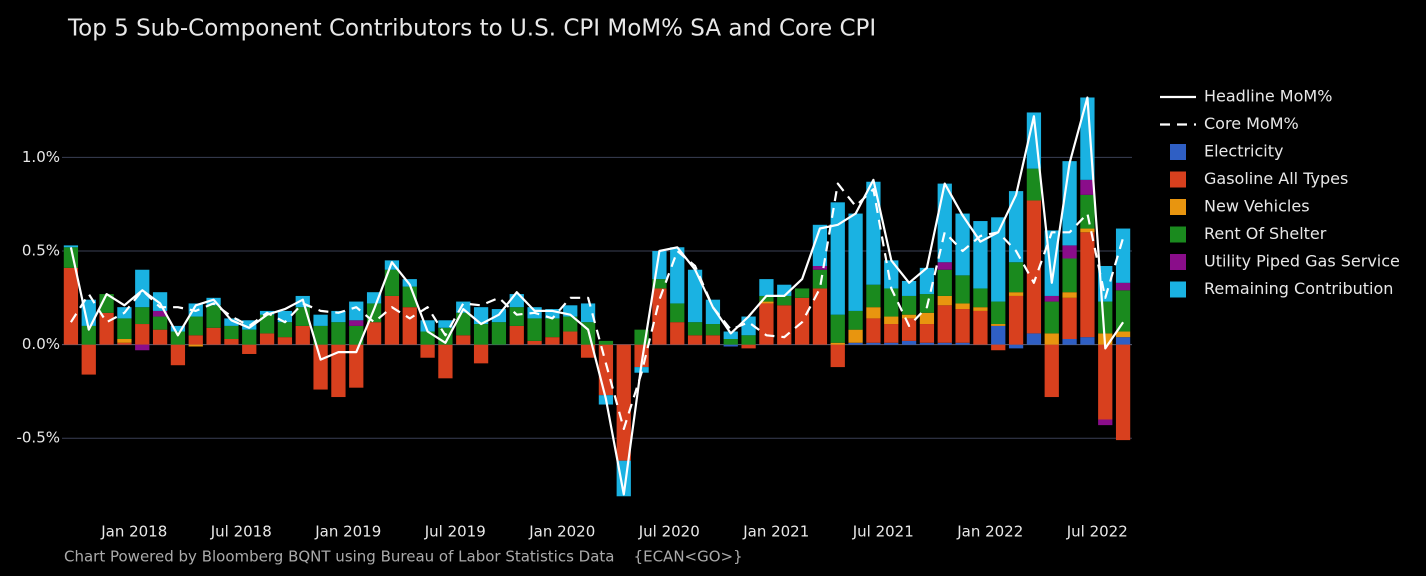 The height and width of the screenshot is (576, 1426). I want to click on x-tick-label: Jan 2018, so click(133, 532).